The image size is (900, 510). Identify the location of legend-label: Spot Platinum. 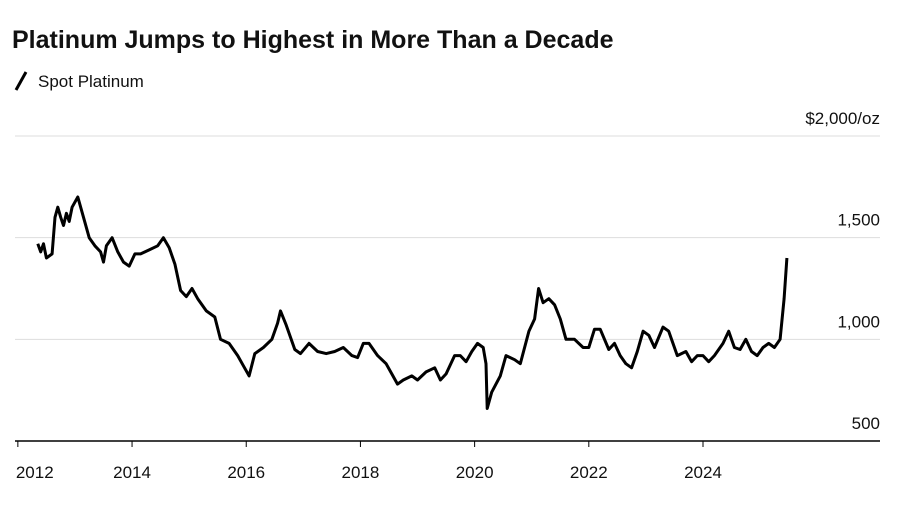
(91, 81).